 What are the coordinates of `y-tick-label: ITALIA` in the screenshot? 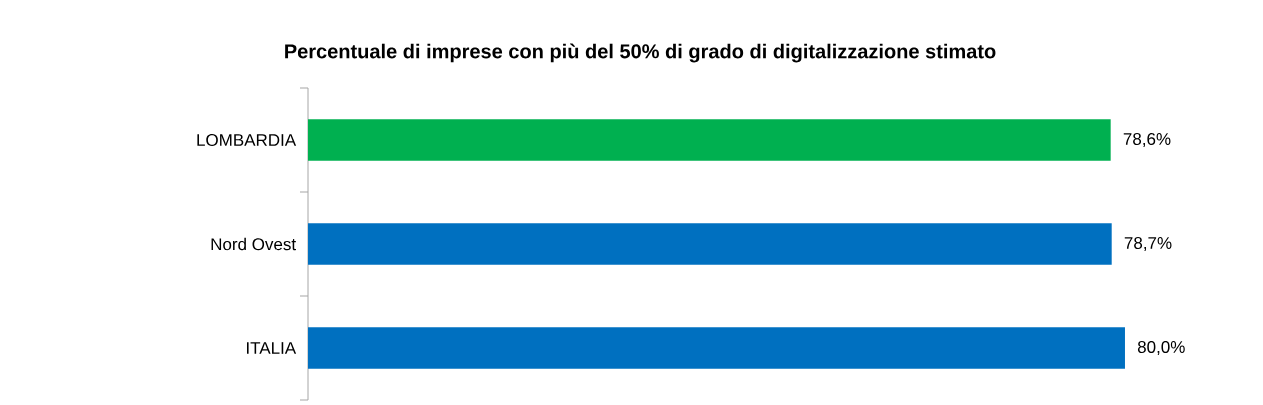 It's located at (272, 348).